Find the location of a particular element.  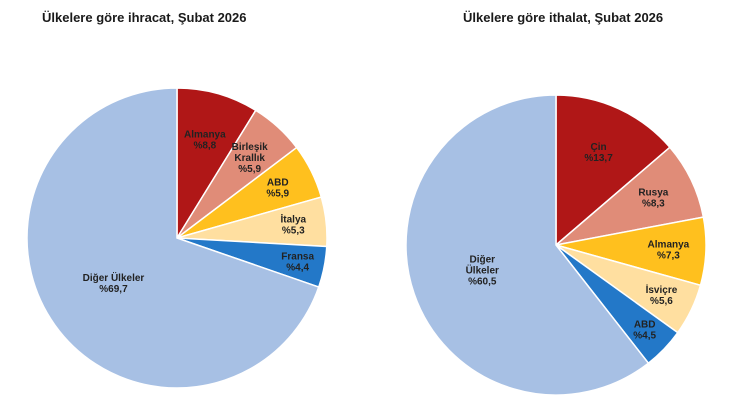

export-label-fransa: Fransa%4,4 is located at coordinates (297, 262).